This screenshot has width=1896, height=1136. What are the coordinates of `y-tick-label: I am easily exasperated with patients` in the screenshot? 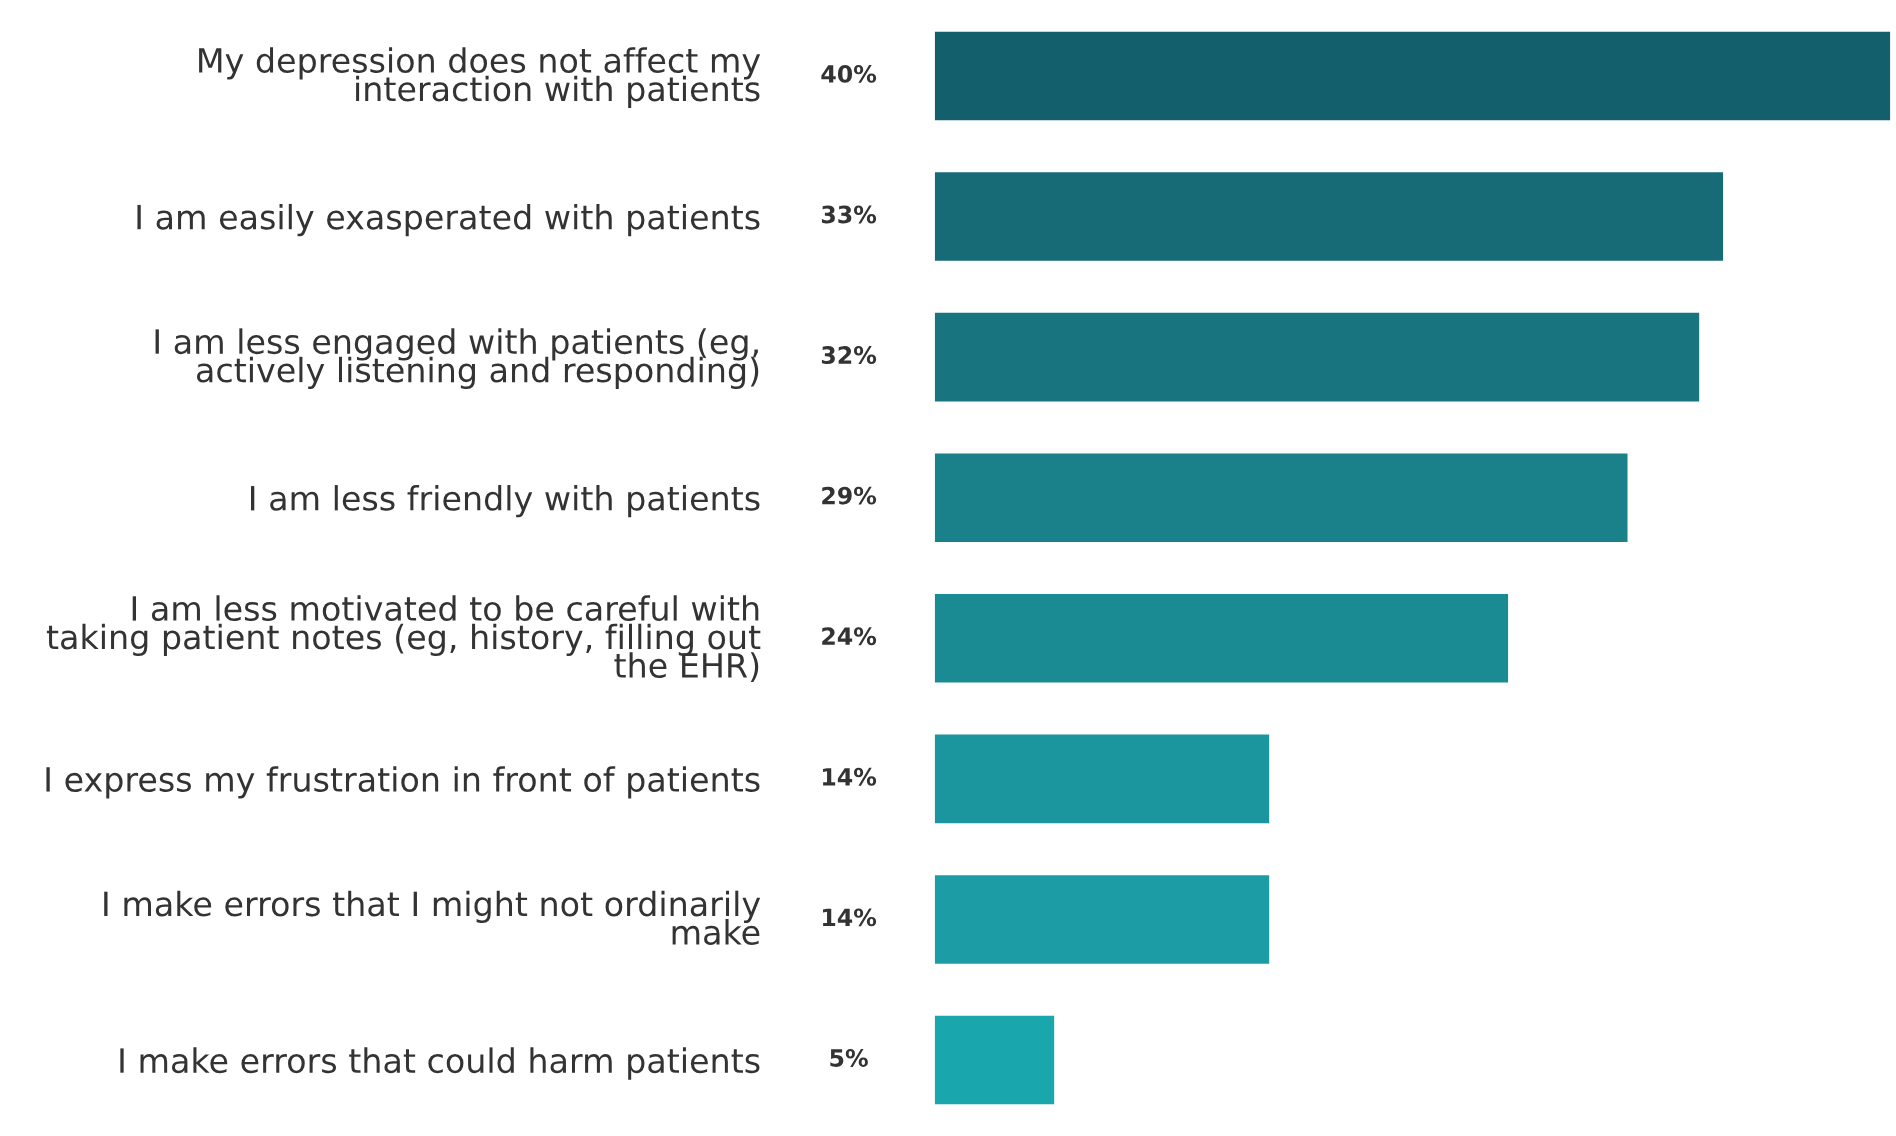 It's located at (448, 220).